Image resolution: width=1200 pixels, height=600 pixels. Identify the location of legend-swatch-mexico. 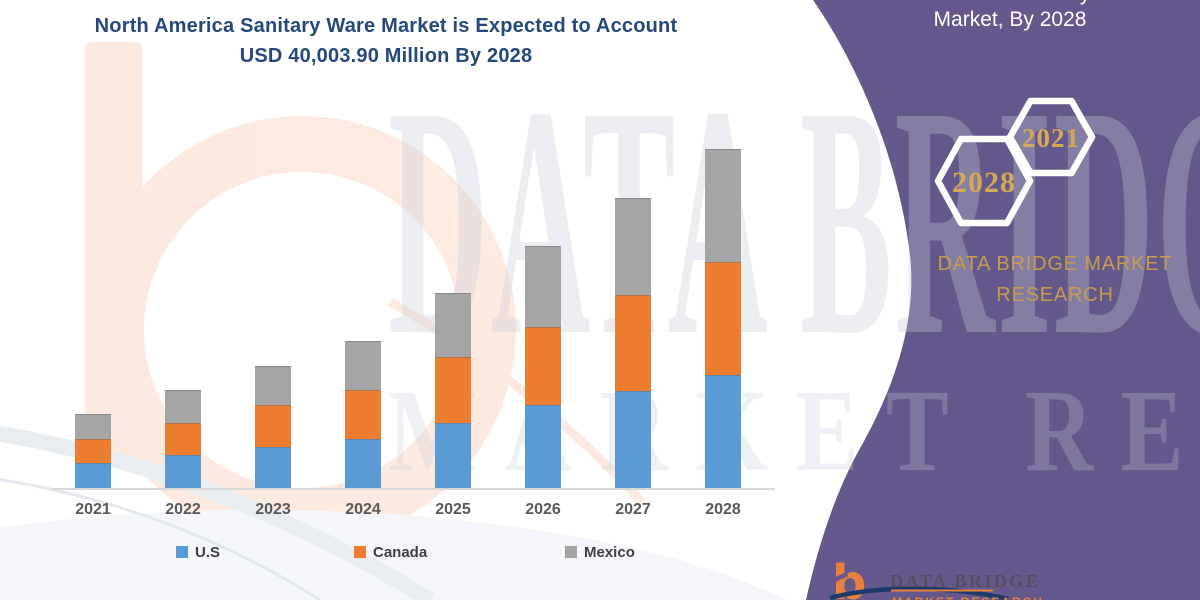
(571, 552).